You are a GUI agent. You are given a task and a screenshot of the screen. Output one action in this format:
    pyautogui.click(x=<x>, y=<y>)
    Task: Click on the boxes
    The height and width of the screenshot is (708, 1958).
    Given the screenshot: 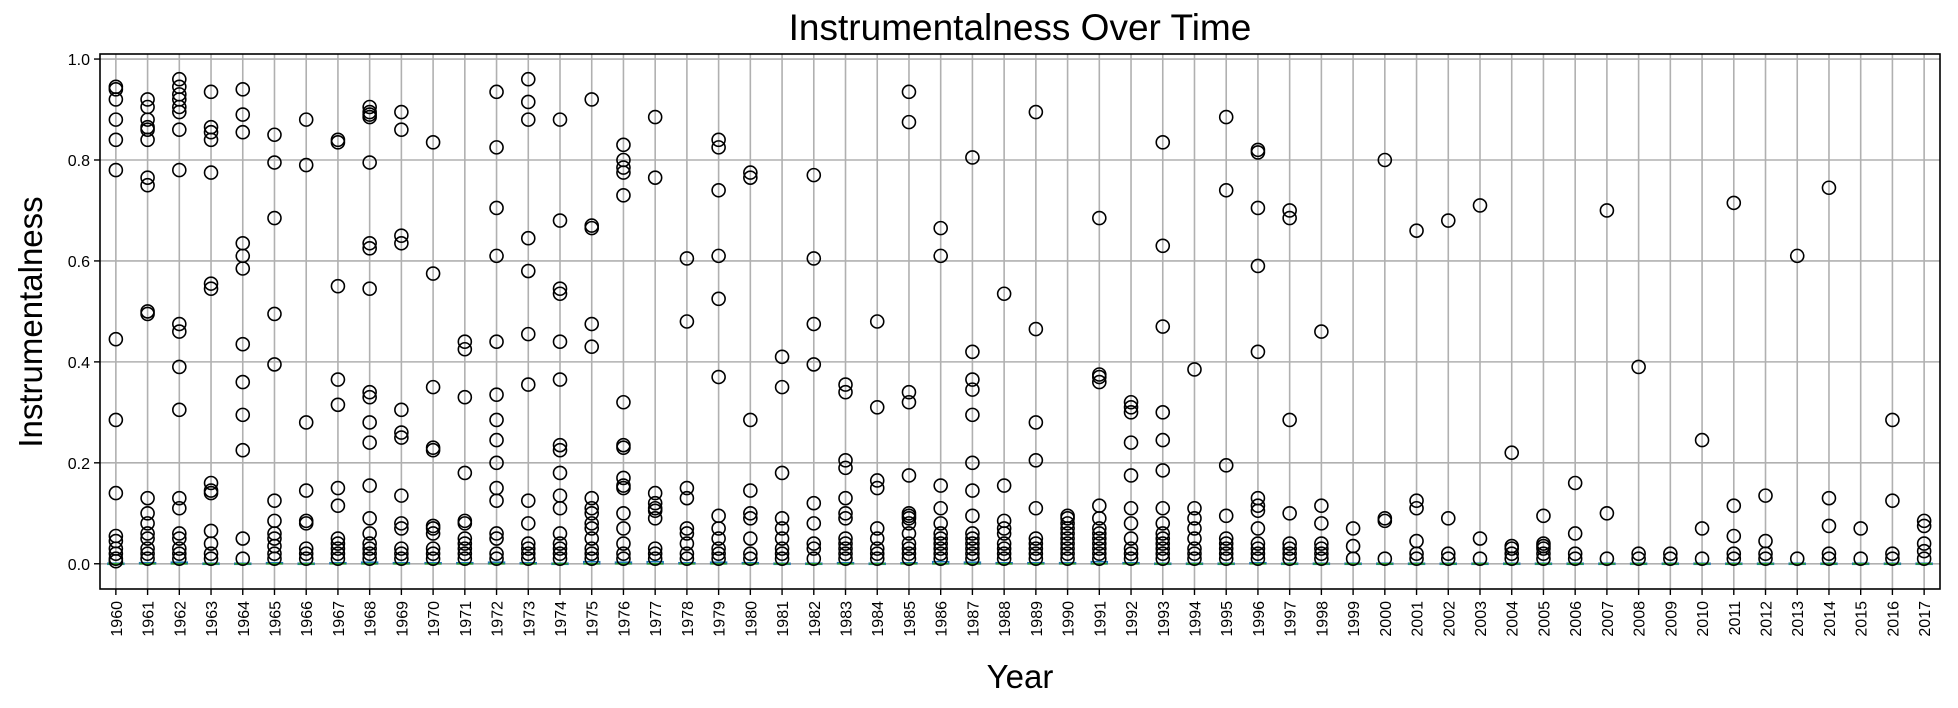 What is the action you would take?
    pyautogui.click(x=1020, y=563)
    